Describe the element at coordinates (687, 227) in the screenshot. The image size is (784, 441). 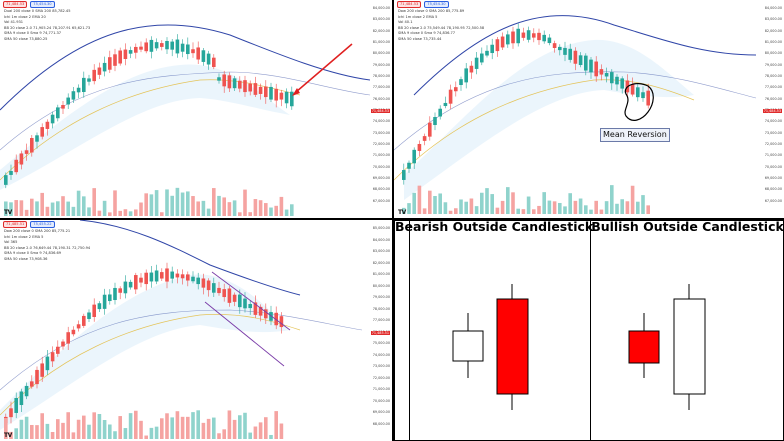
I see `bullish-title: Bullish Outside Candlestick` at that location.